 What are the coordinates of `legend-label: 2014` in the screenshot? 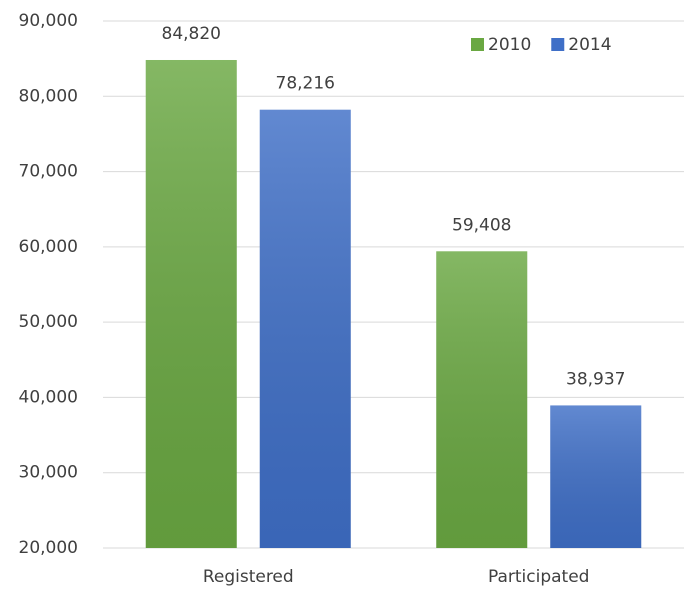 It's located at (589, 45).